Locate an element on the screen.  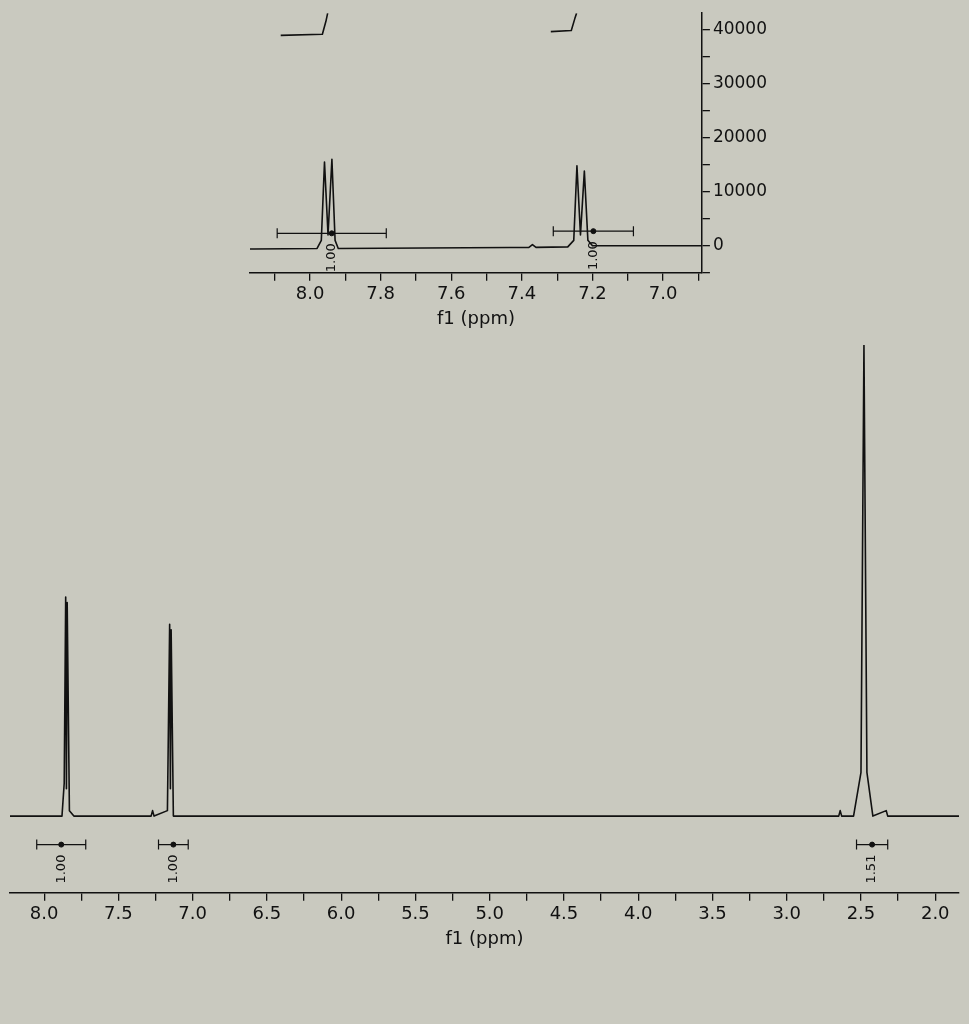
x-tick-label: 7.2 is located at coordinates (592, 293).